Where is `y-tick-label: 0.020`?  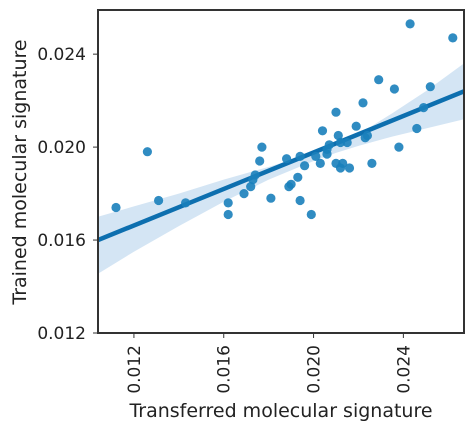 y-tick-label: 0.020 is located at coordinates (61, 148).